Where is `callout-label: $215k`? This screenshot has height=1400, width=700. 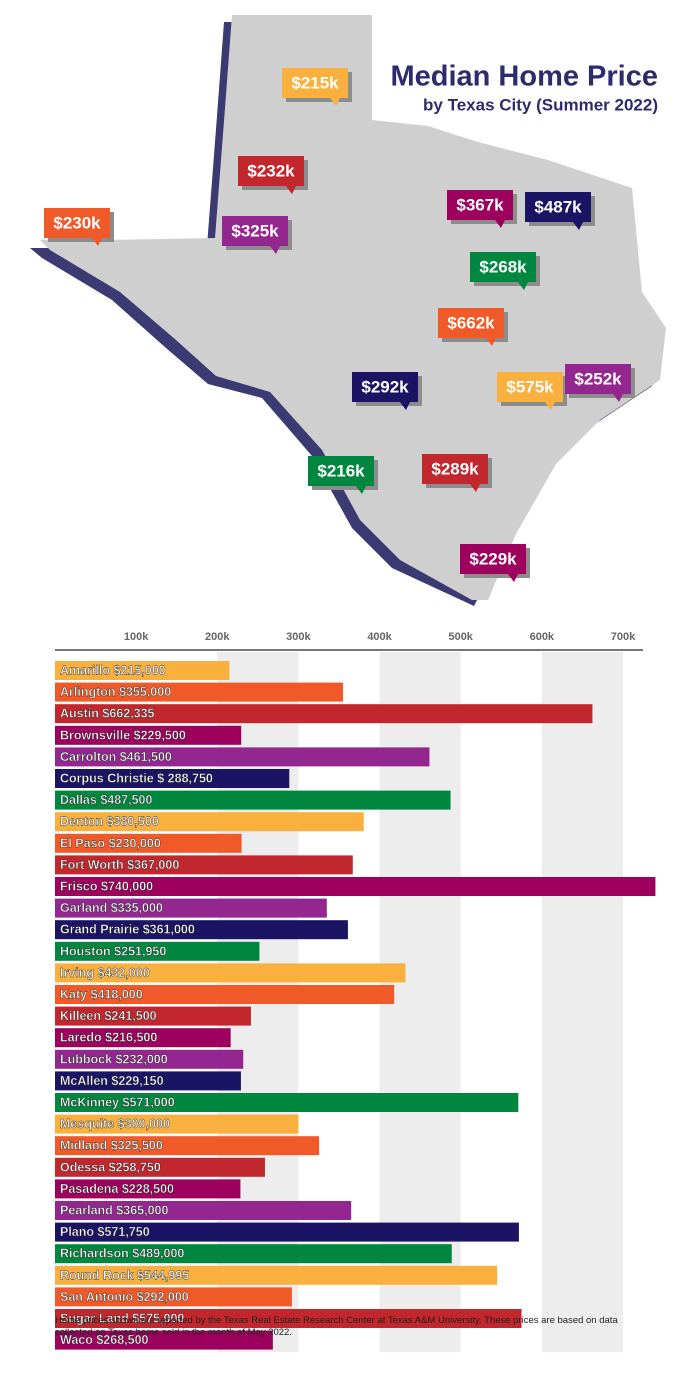 callout-label: $215k is located at coordinates (315, 82).